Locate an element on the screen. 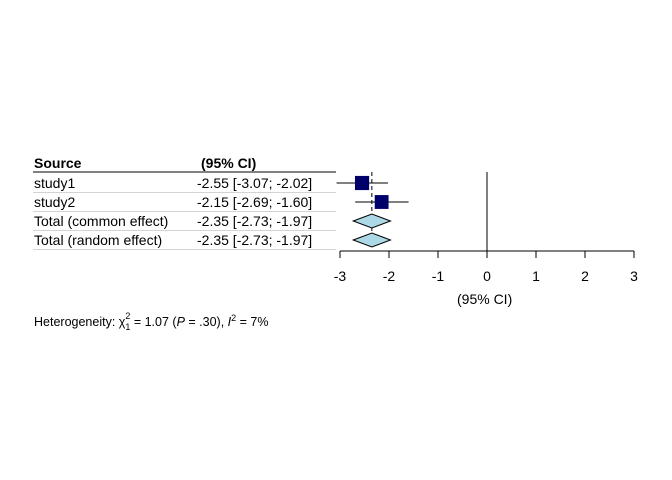 This screenshot has width=672, height=480. header-estimate: (95% CI) is located at coordinates (229, 163).